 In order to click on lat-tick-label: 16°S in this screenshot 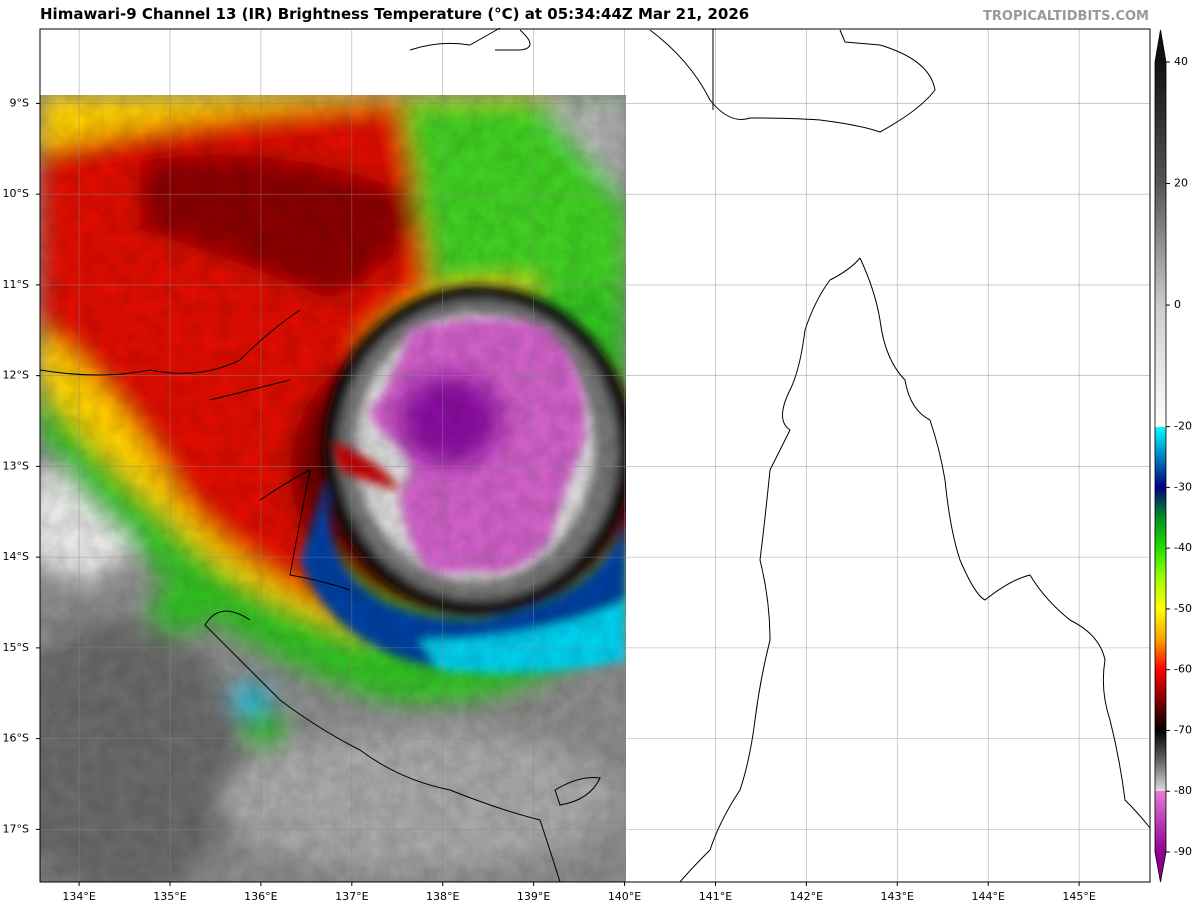, I will do `click(16, 738)`.